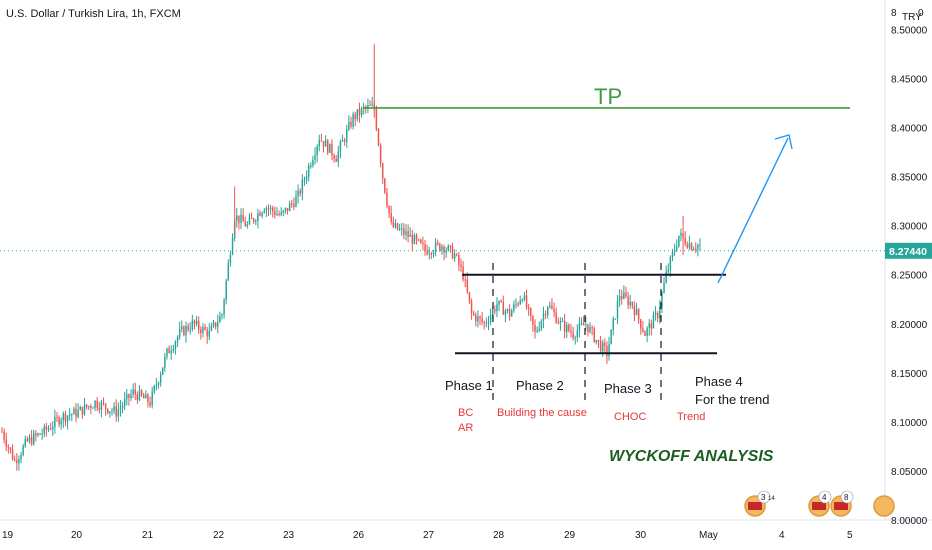 The width and height of the screenshot is (932, 550). I want to click on economic-event-badge-1: 3 14, so click(759, 503).